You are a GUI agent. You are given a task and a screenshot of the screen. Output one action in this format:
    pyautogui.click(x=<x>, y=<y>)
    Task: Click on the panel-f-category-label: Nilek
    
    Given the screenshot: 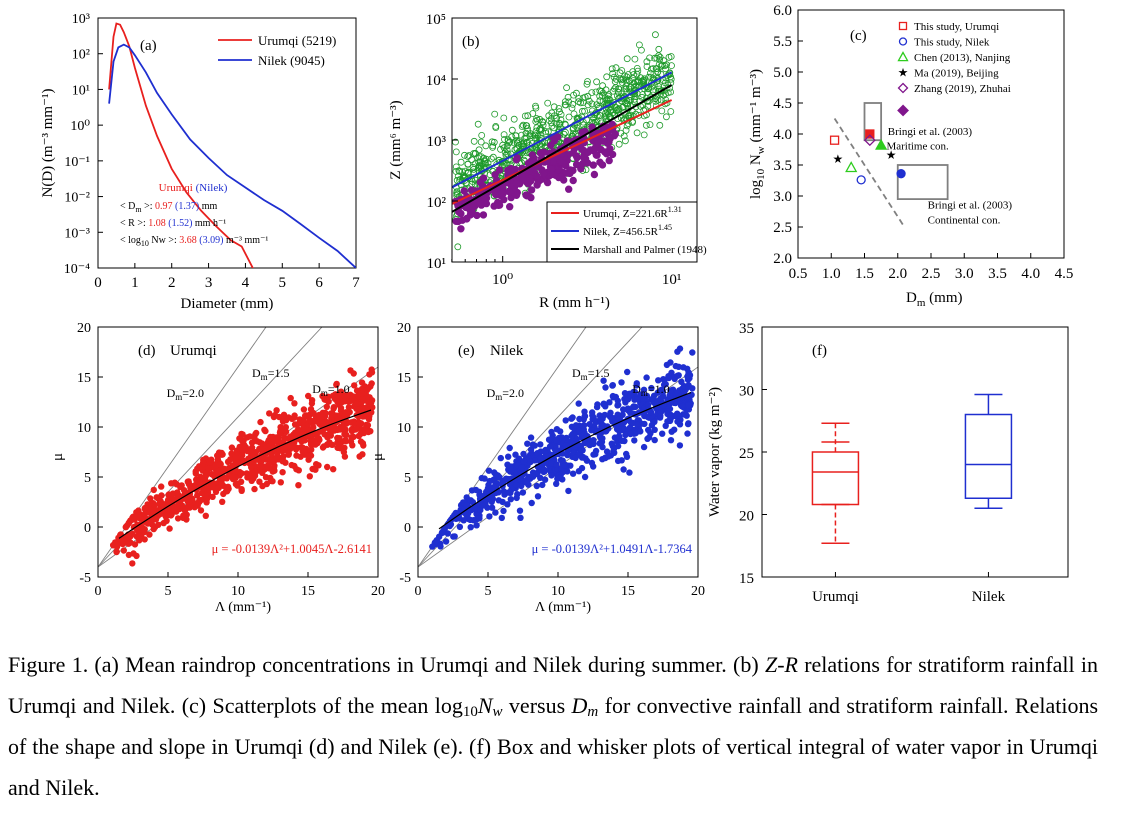 What is the action you would take?
    pyautogui.click(x=989, y=597)
    